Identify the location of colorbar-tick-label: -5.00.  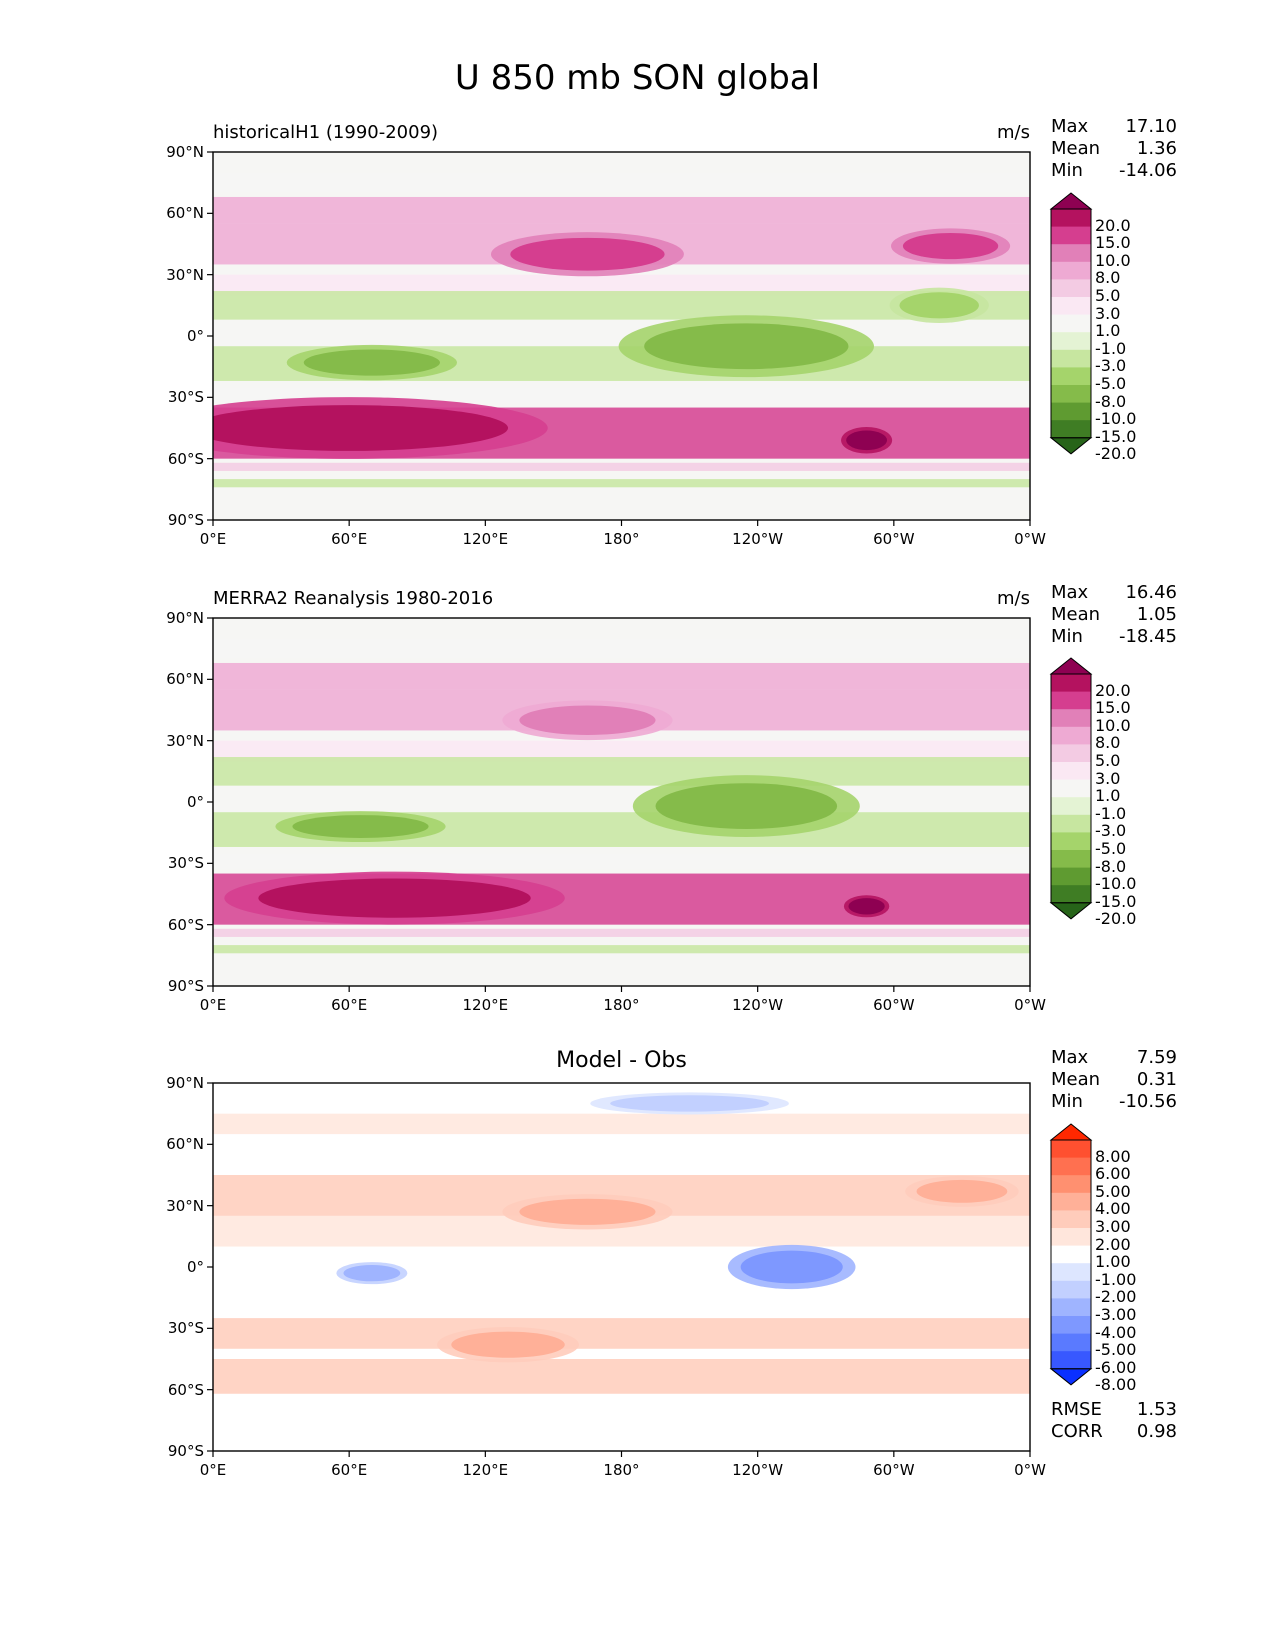
(1116, 1350).